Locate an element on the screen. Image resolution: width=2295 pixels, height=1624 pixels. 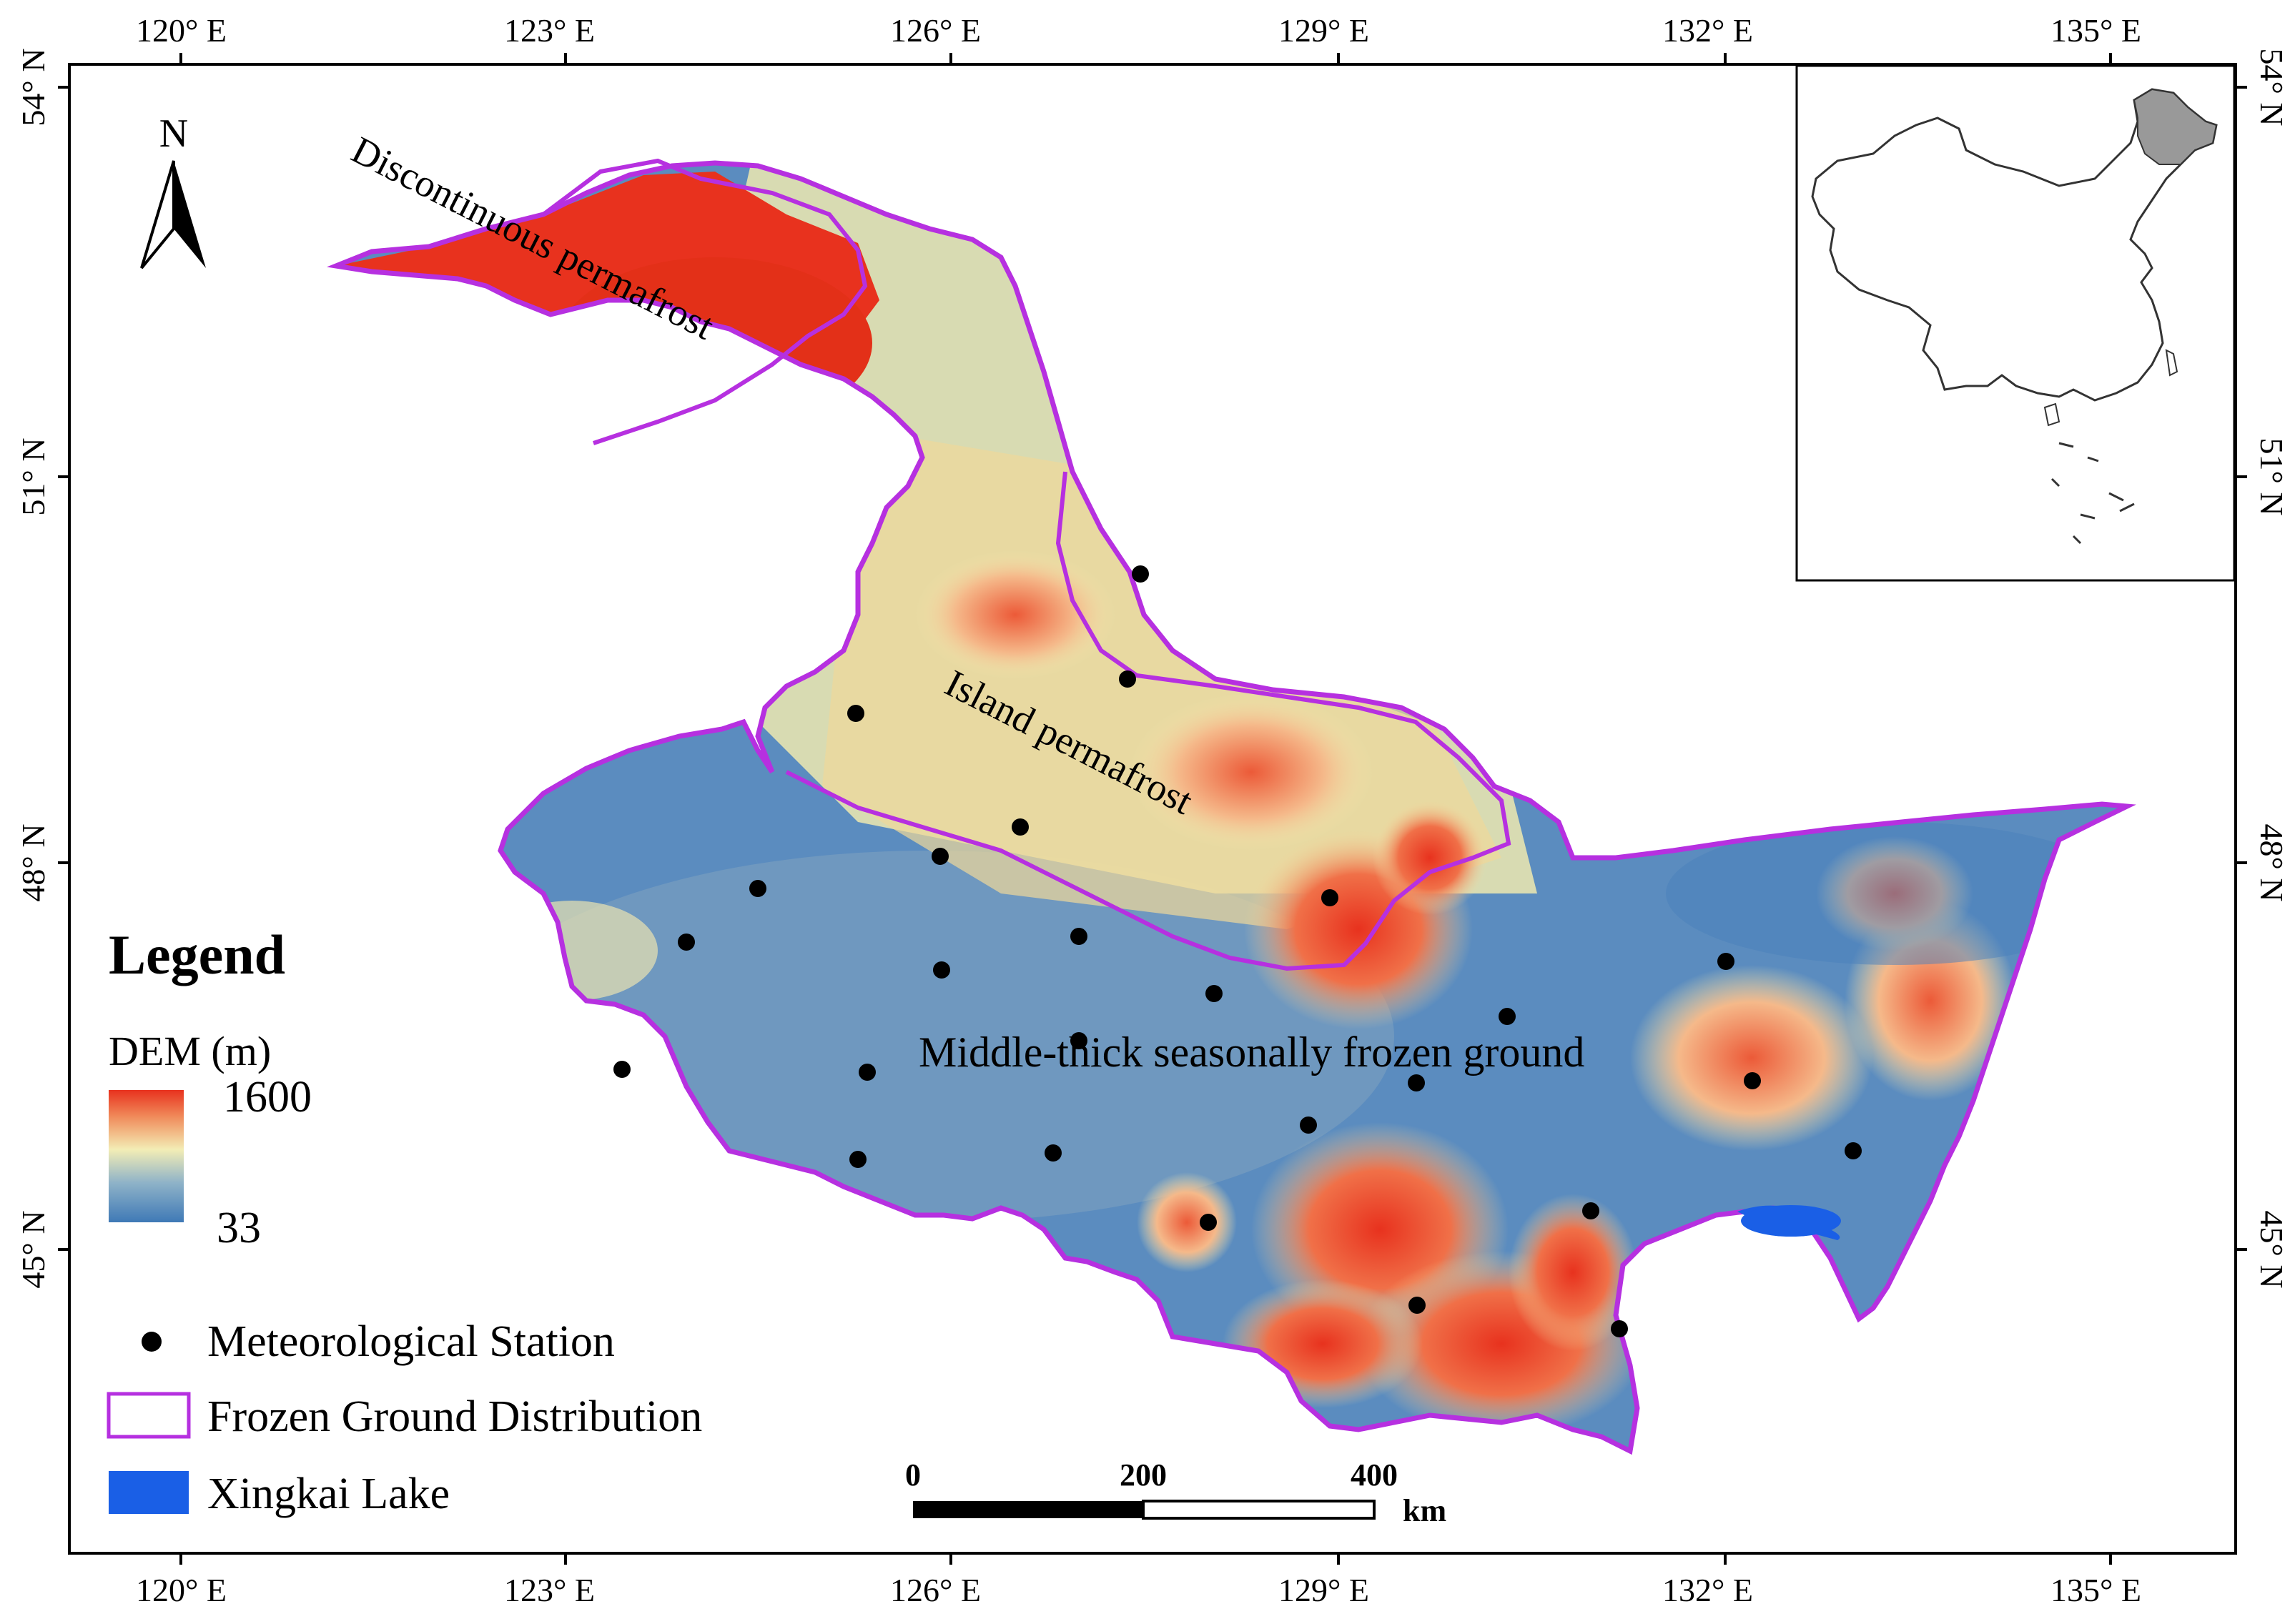
lon-label-top: 123° E is located at coordinates (549, 31).